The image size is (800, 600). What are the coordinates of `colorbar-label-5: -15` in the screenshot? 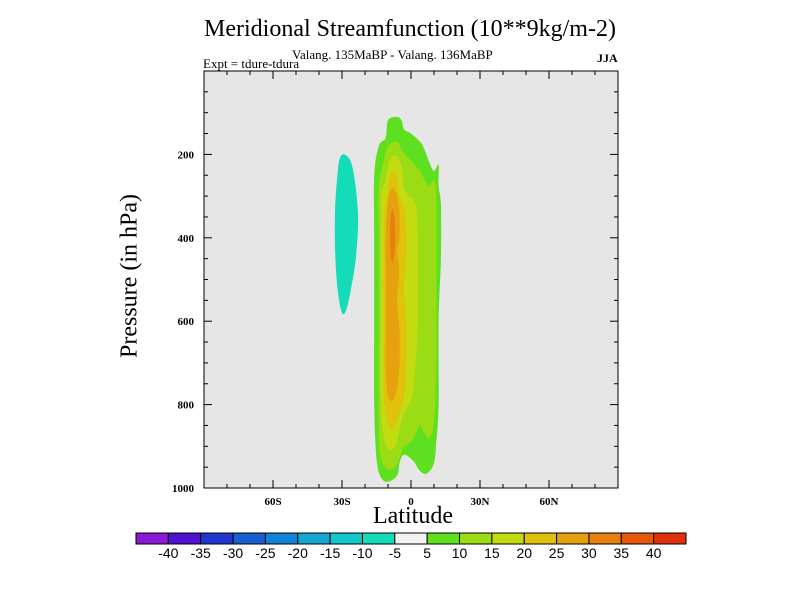 It's located at (330, 553).